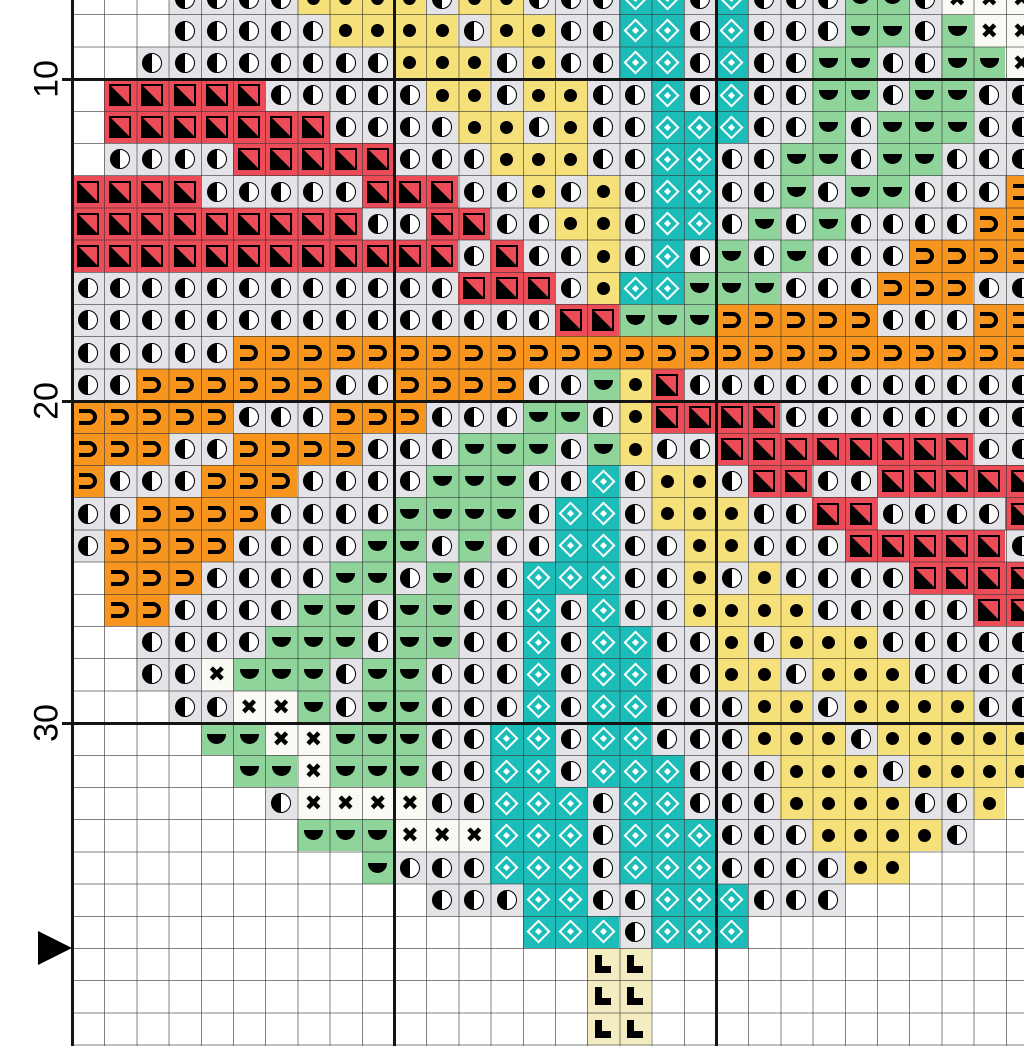 The width and height of the screenshot is (1024, 1046). Describe the element at coordinates (543, 79) in the screenshot. I see `grid-major-line-row10` at that location.